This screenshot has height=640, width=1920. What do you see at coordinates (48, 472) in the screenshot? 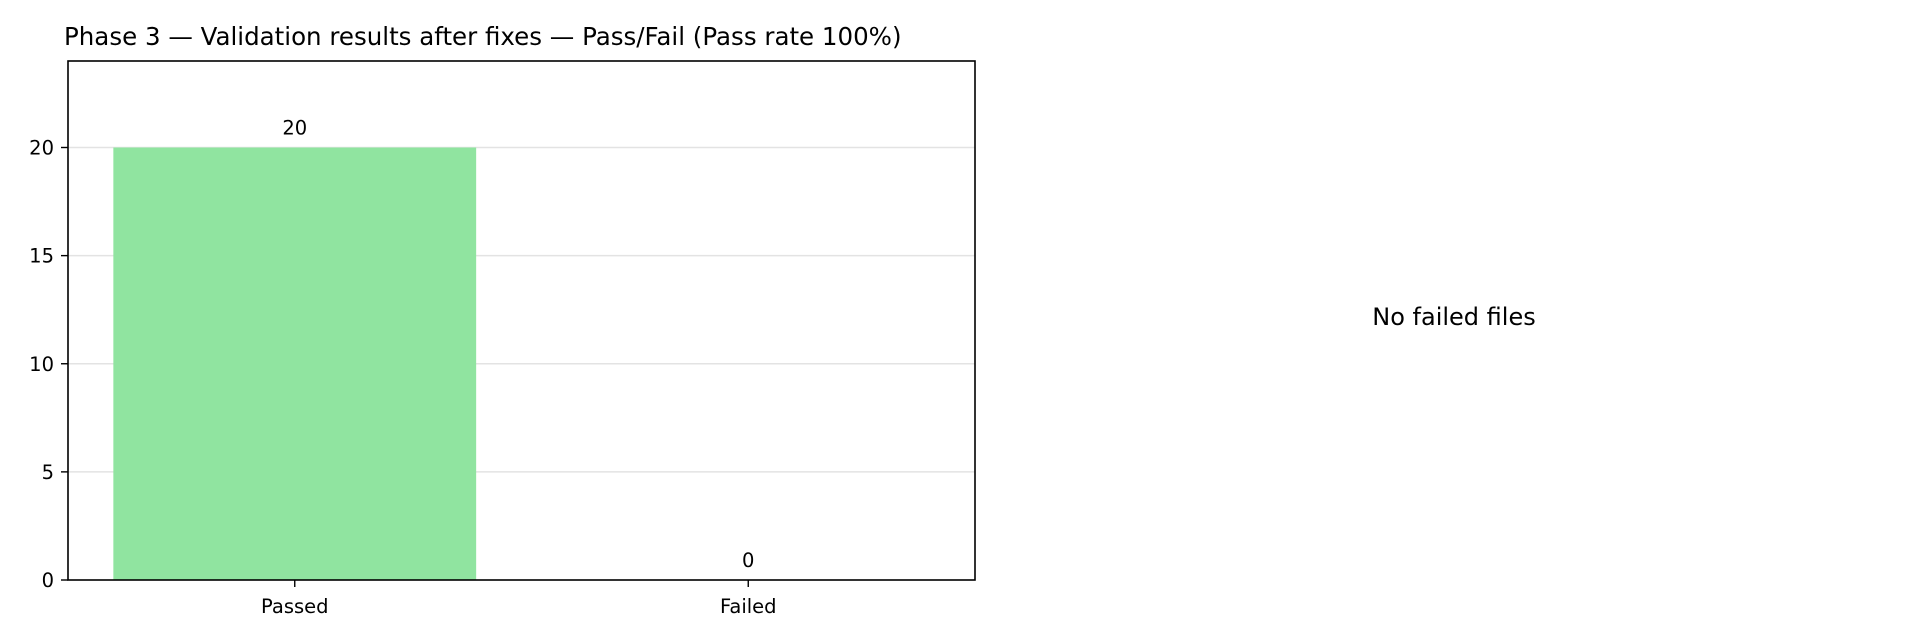
I see `y-tick-label-5: 5` at bounding box center [48, 472].